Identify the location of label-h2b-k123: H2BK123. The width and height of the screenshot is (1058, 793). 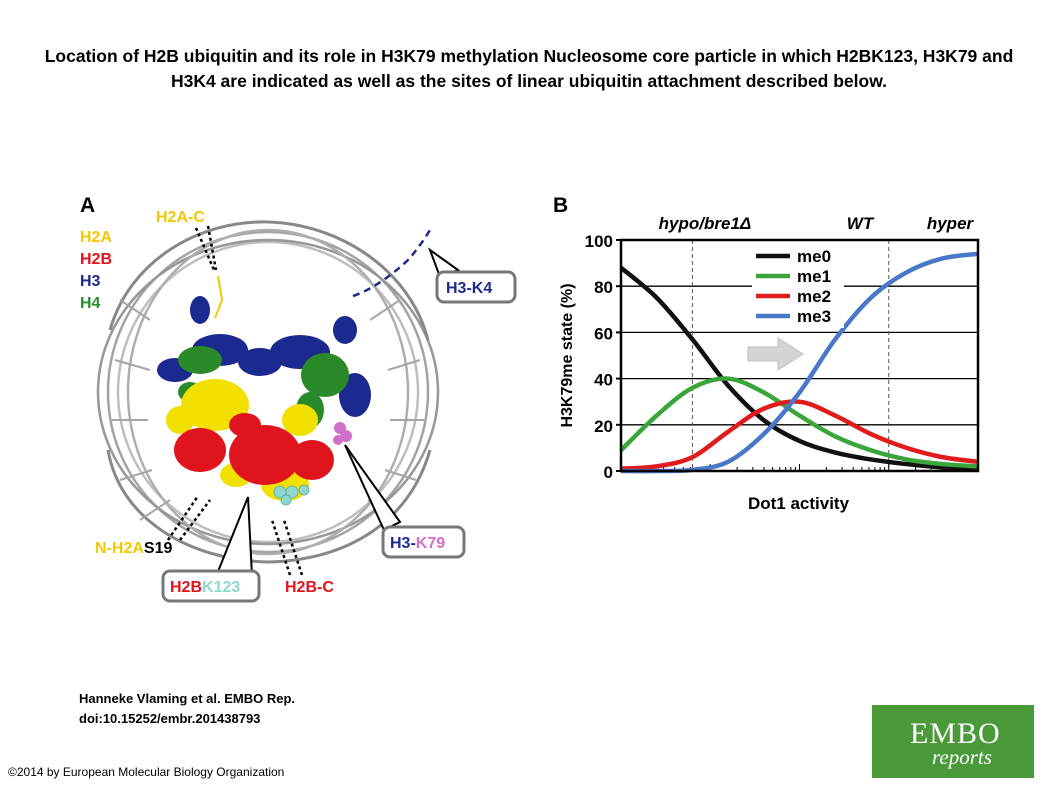
(205, 587).